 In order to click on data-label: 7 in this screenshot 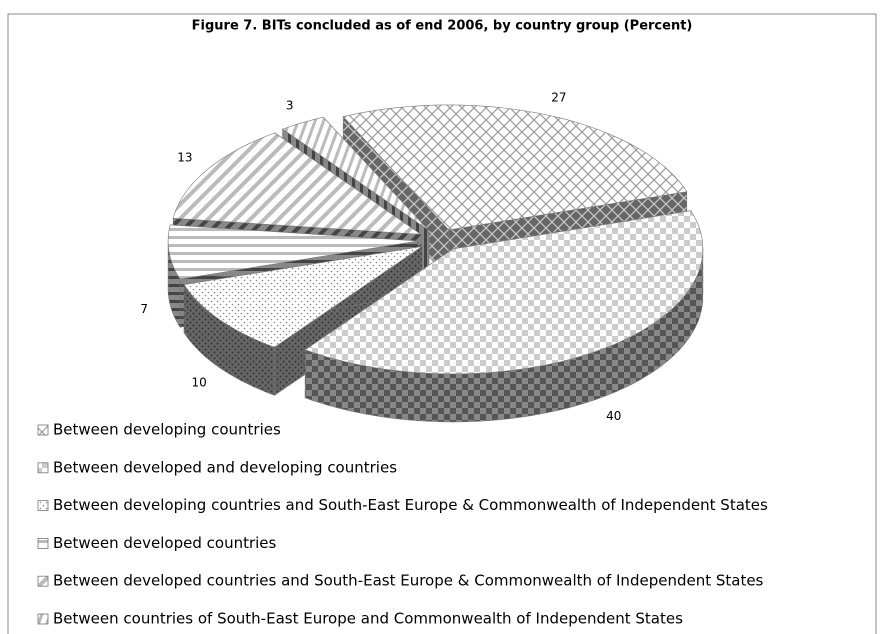, I will do `click(144, 309)`.